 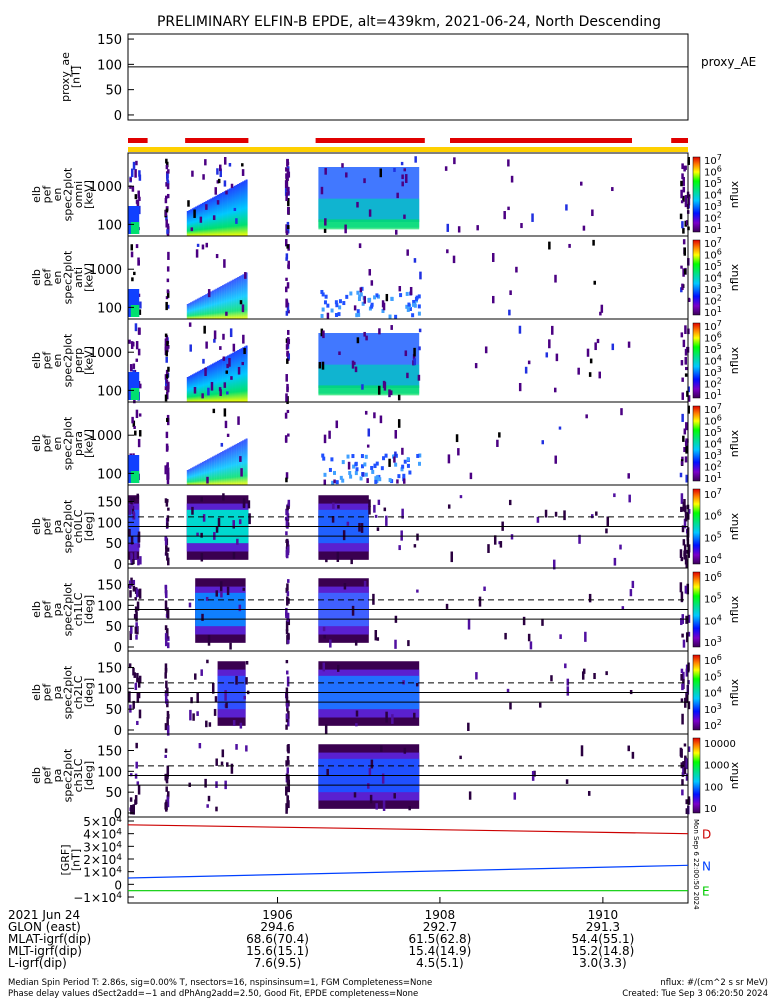 I want to click on ylabel-line: pef, so click(x=46, y=194).